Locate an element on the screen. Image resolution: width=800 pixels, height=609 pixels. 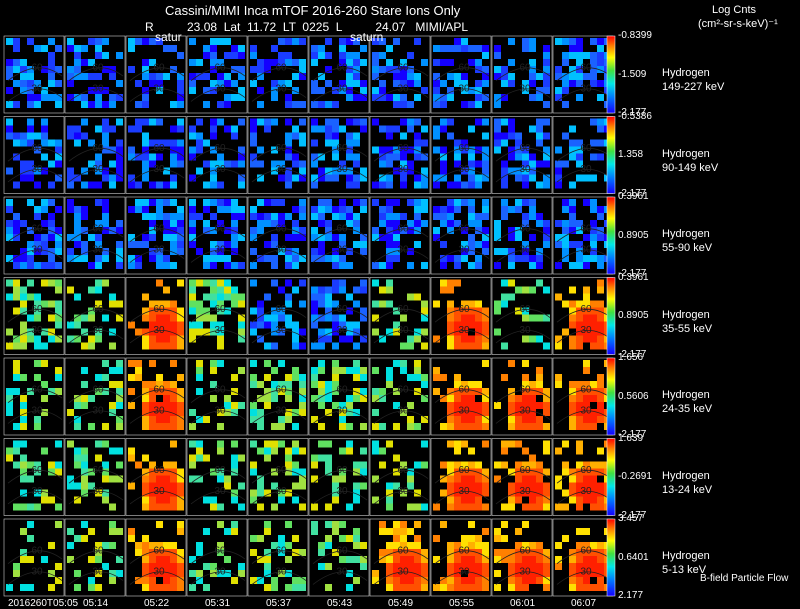
row-energy-label: 5-13 keV is located at coordinates (684, 570).